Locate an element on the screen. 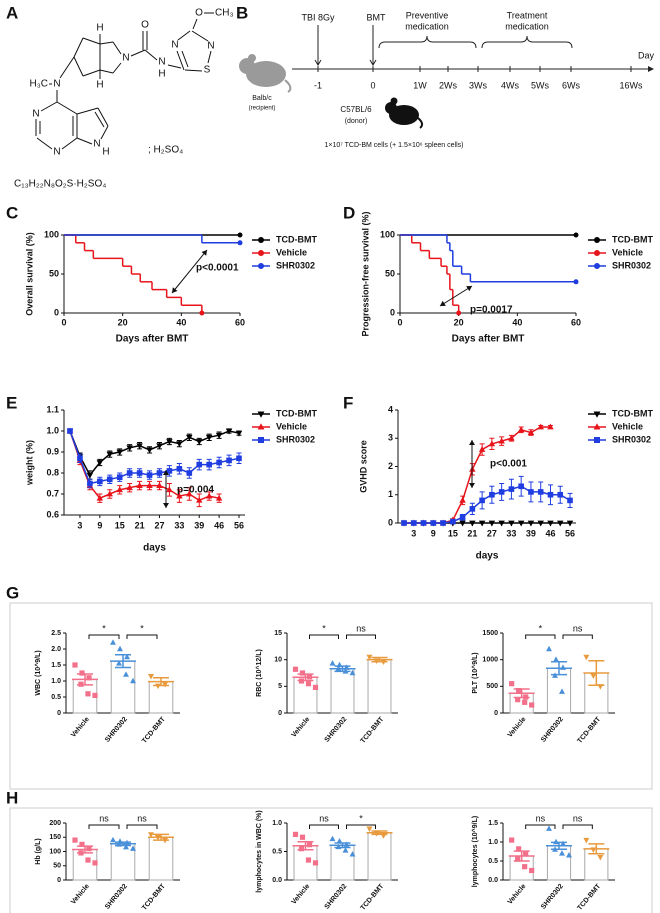 The image size is (660, 913). phase: Treatment is located at coordinates (527, 15).